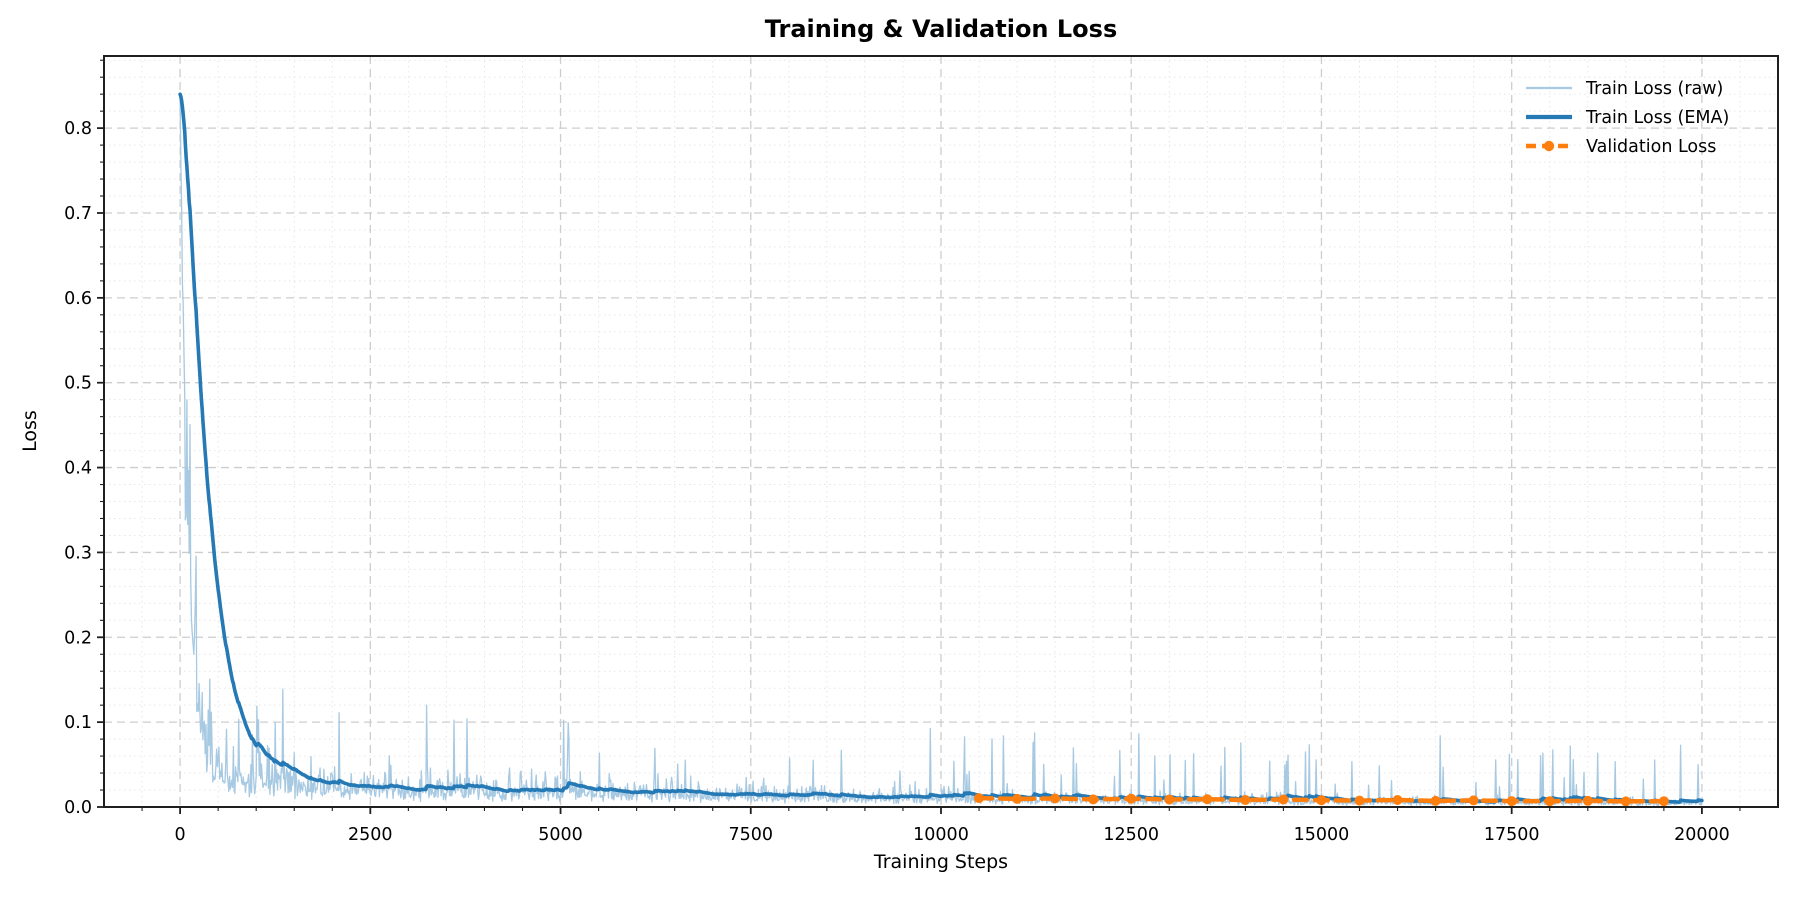 The height and width of the screenshot is (900, 1800). What do you see at coordinates (78, 723) in the screenshot?
I see `y-tick-label: 0.1` at bounding box center [78, 723].